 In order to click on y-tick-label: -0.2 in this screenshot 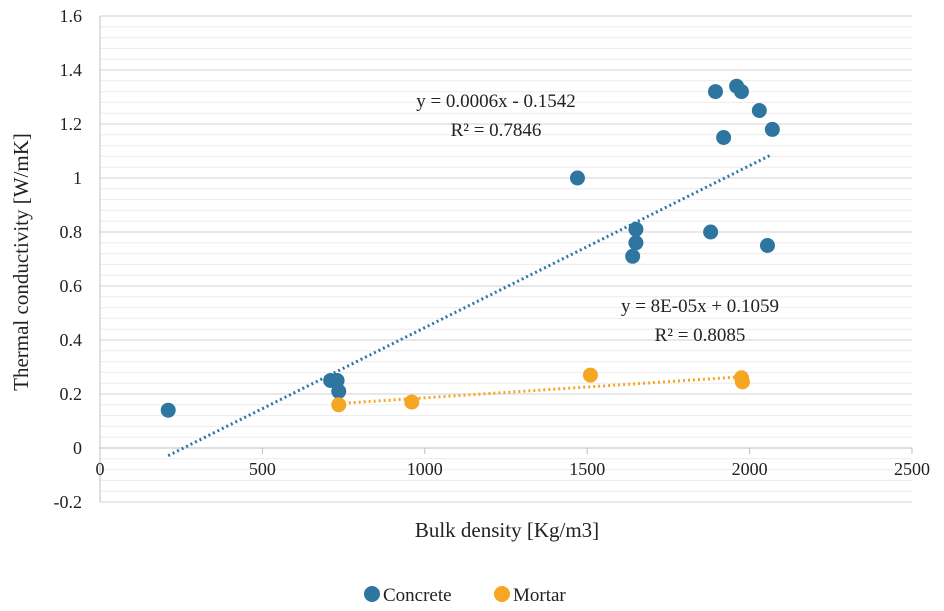, I will do `click(68, 502)`.